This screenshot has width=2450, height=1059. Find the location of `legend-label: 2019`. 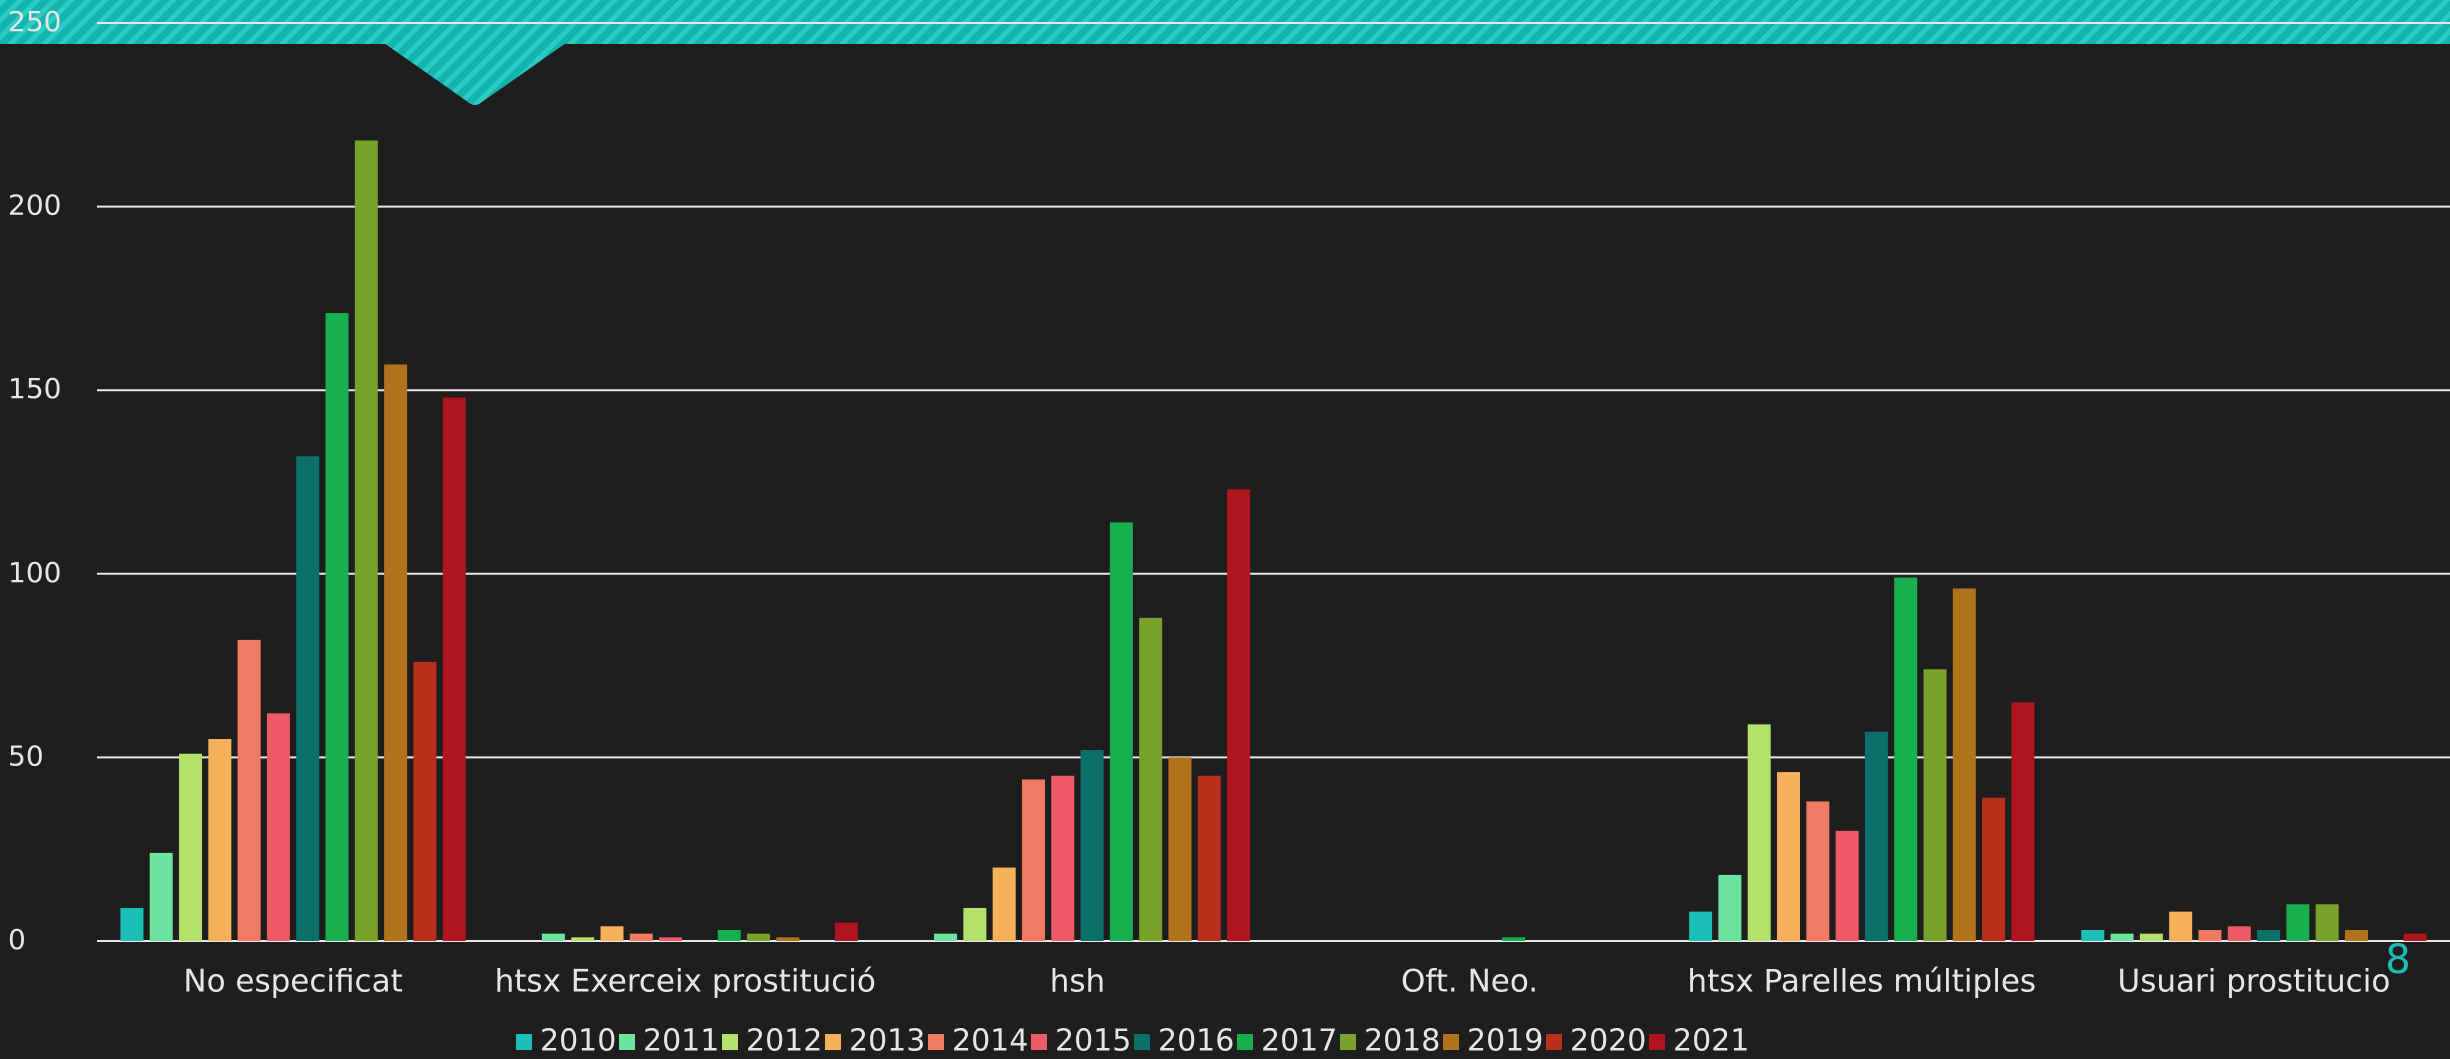

legend-label: 2019 is located at coordinates (1505, 1041).